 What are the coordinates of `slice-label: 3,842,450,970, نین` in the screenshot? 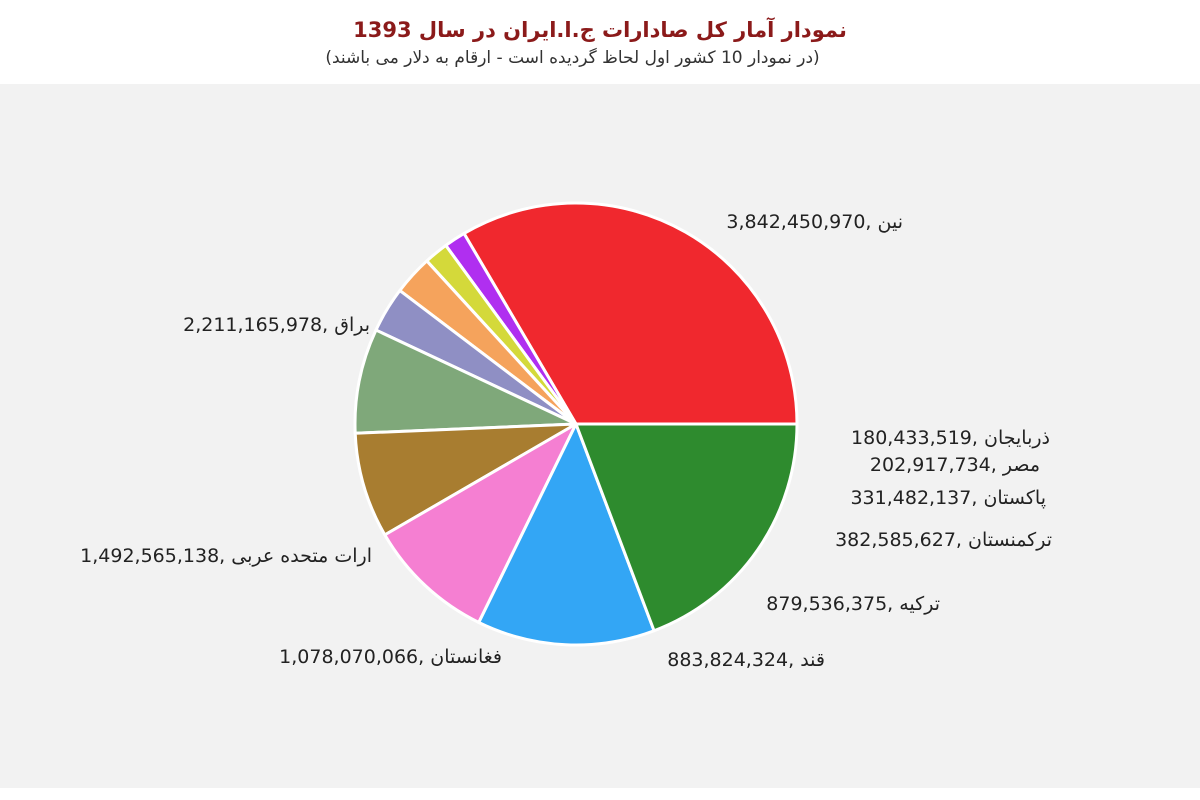 It's located at (814, 222).